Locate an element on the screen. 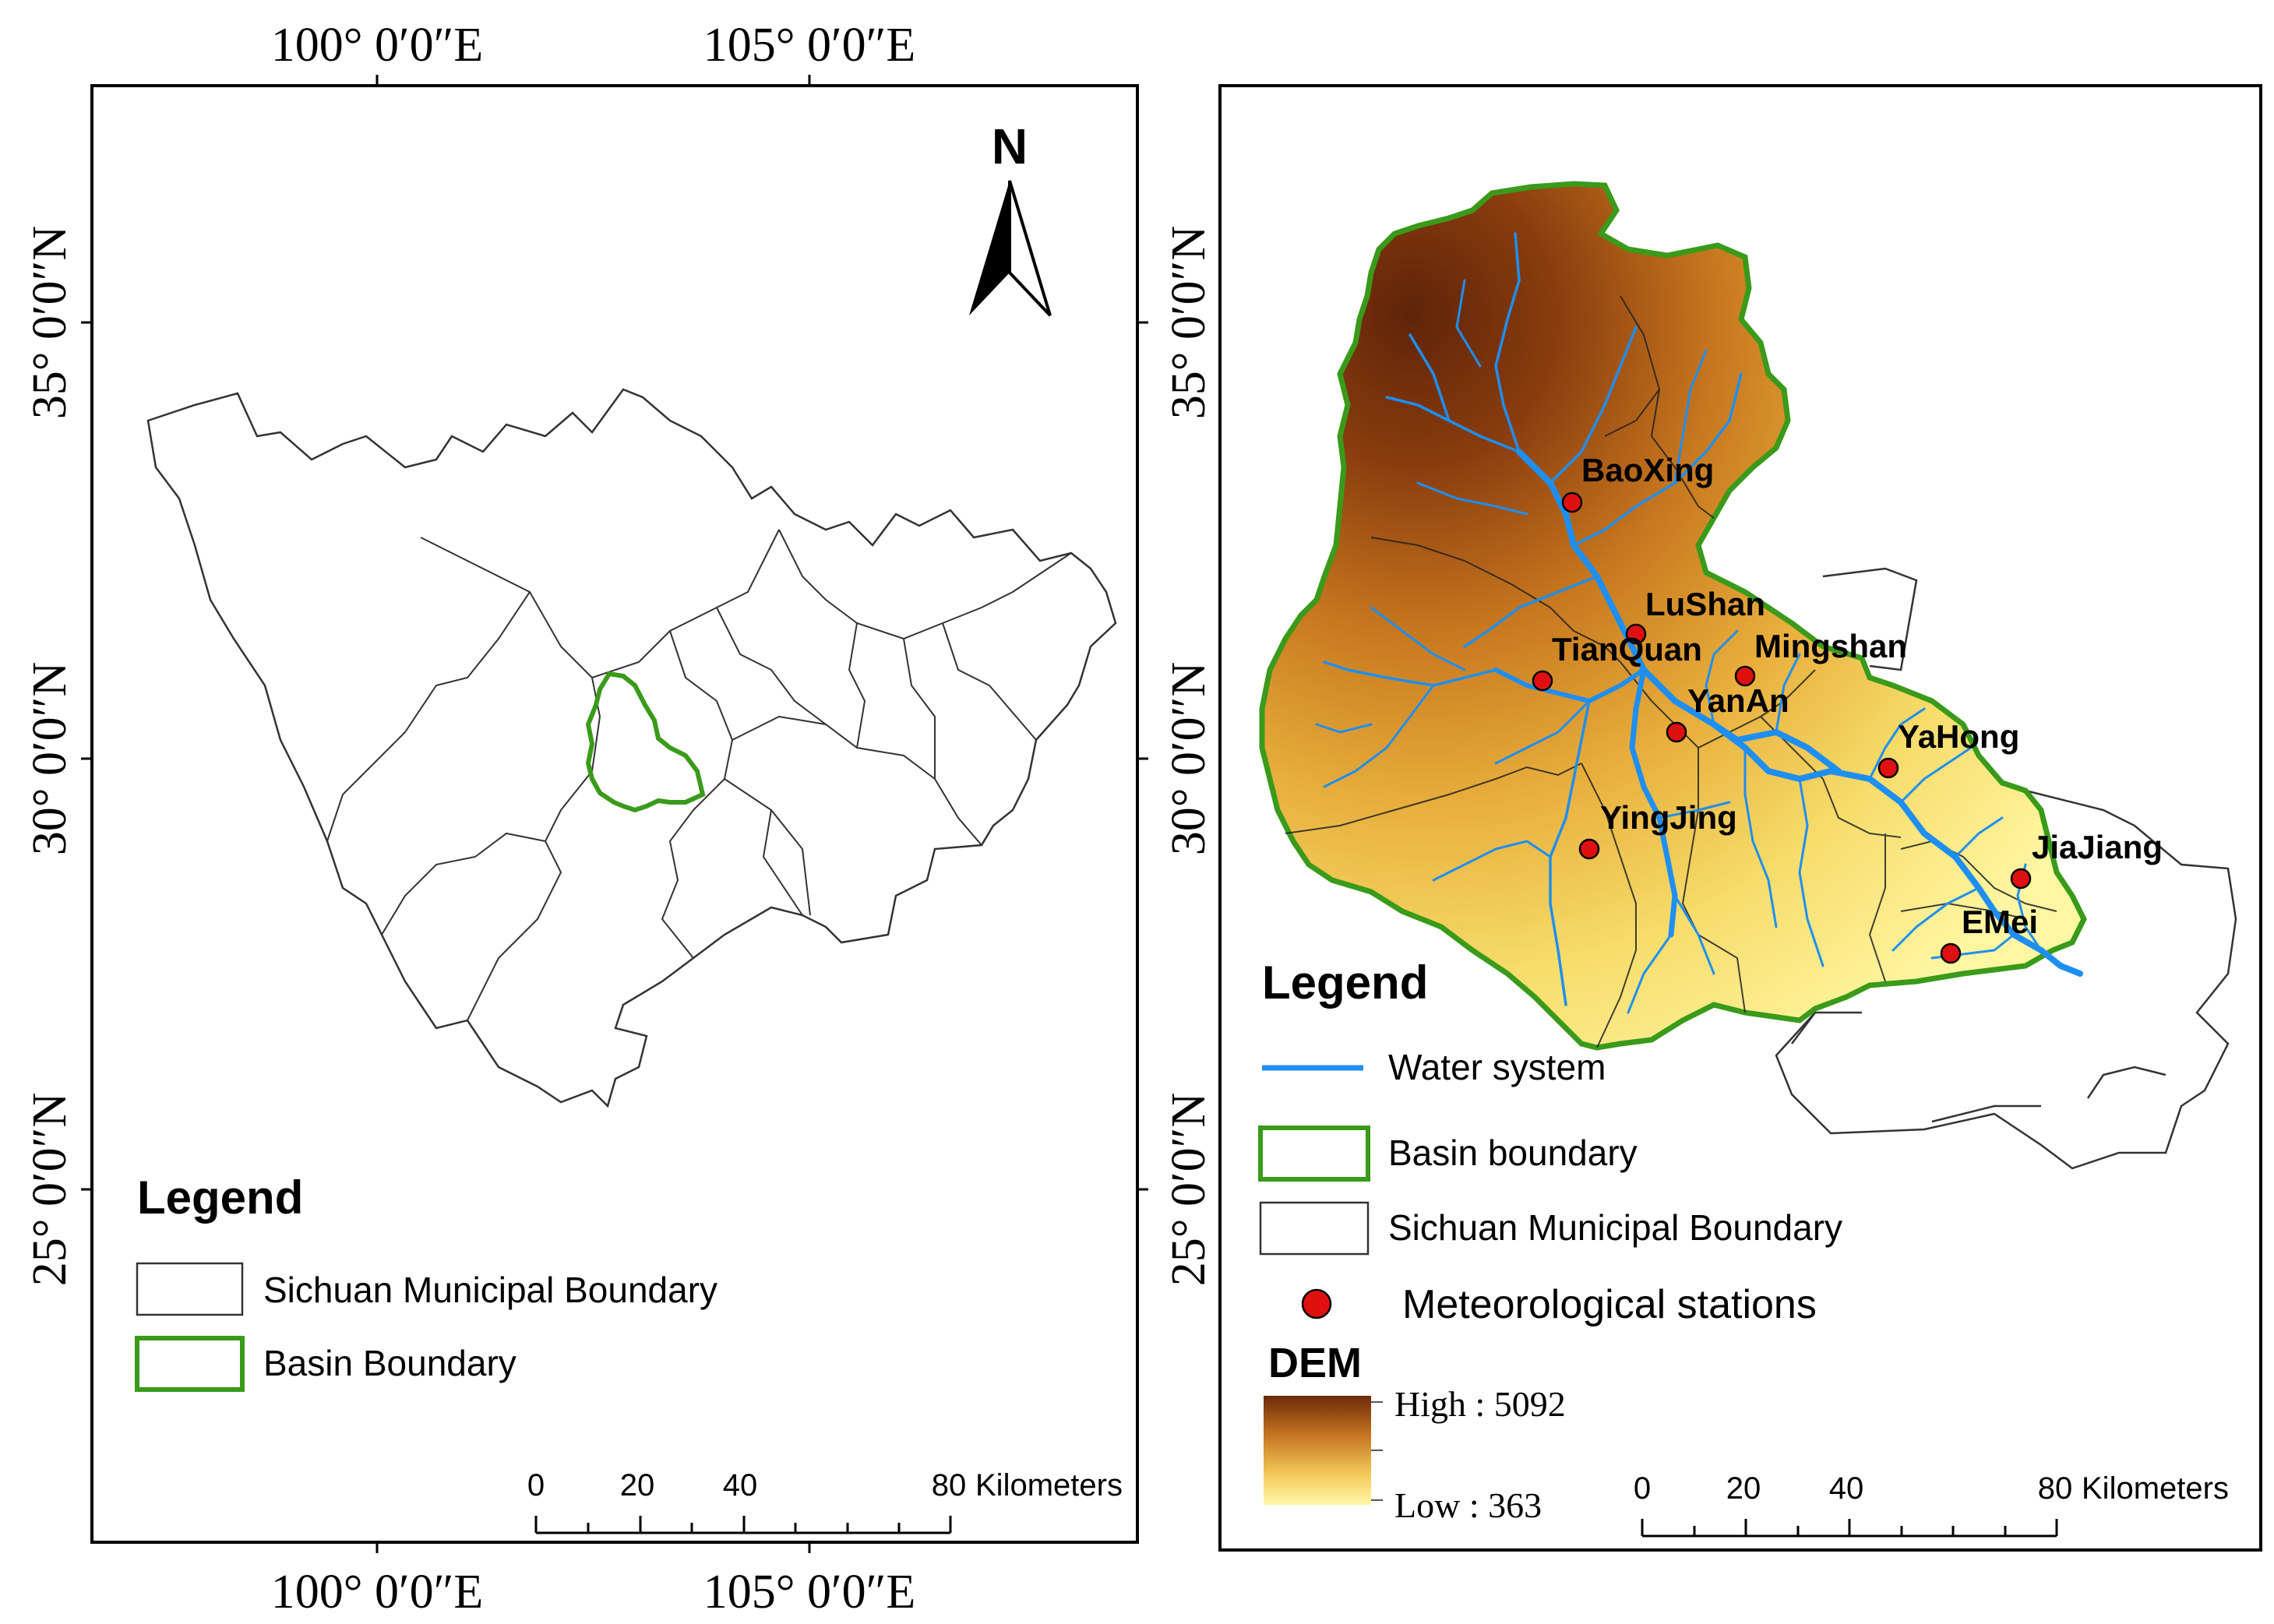  left-right-lat-tick-35: 35° 0′0″N is located at coordinates (1188, 322).